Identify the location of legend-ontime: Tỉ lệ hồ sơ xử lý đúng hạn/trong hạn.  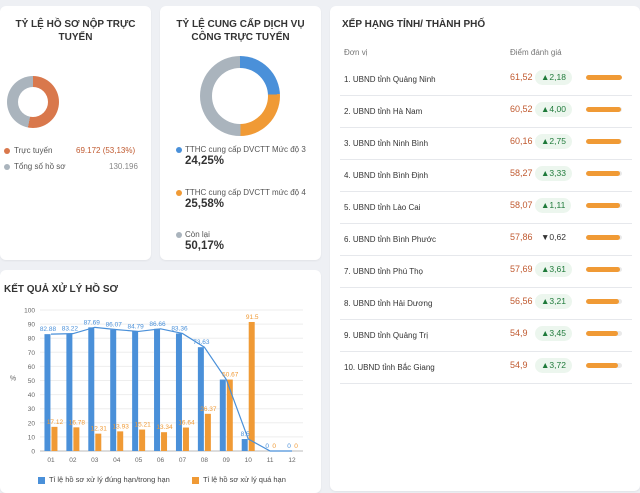
(104, 479).